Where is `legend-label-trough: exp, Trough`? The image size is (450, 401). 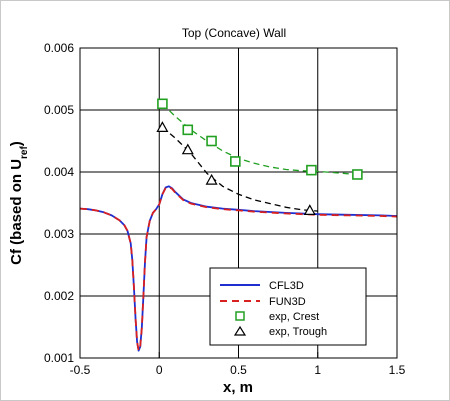
legend-label-trough: exp, Trough is located at coordinates (298, 332).